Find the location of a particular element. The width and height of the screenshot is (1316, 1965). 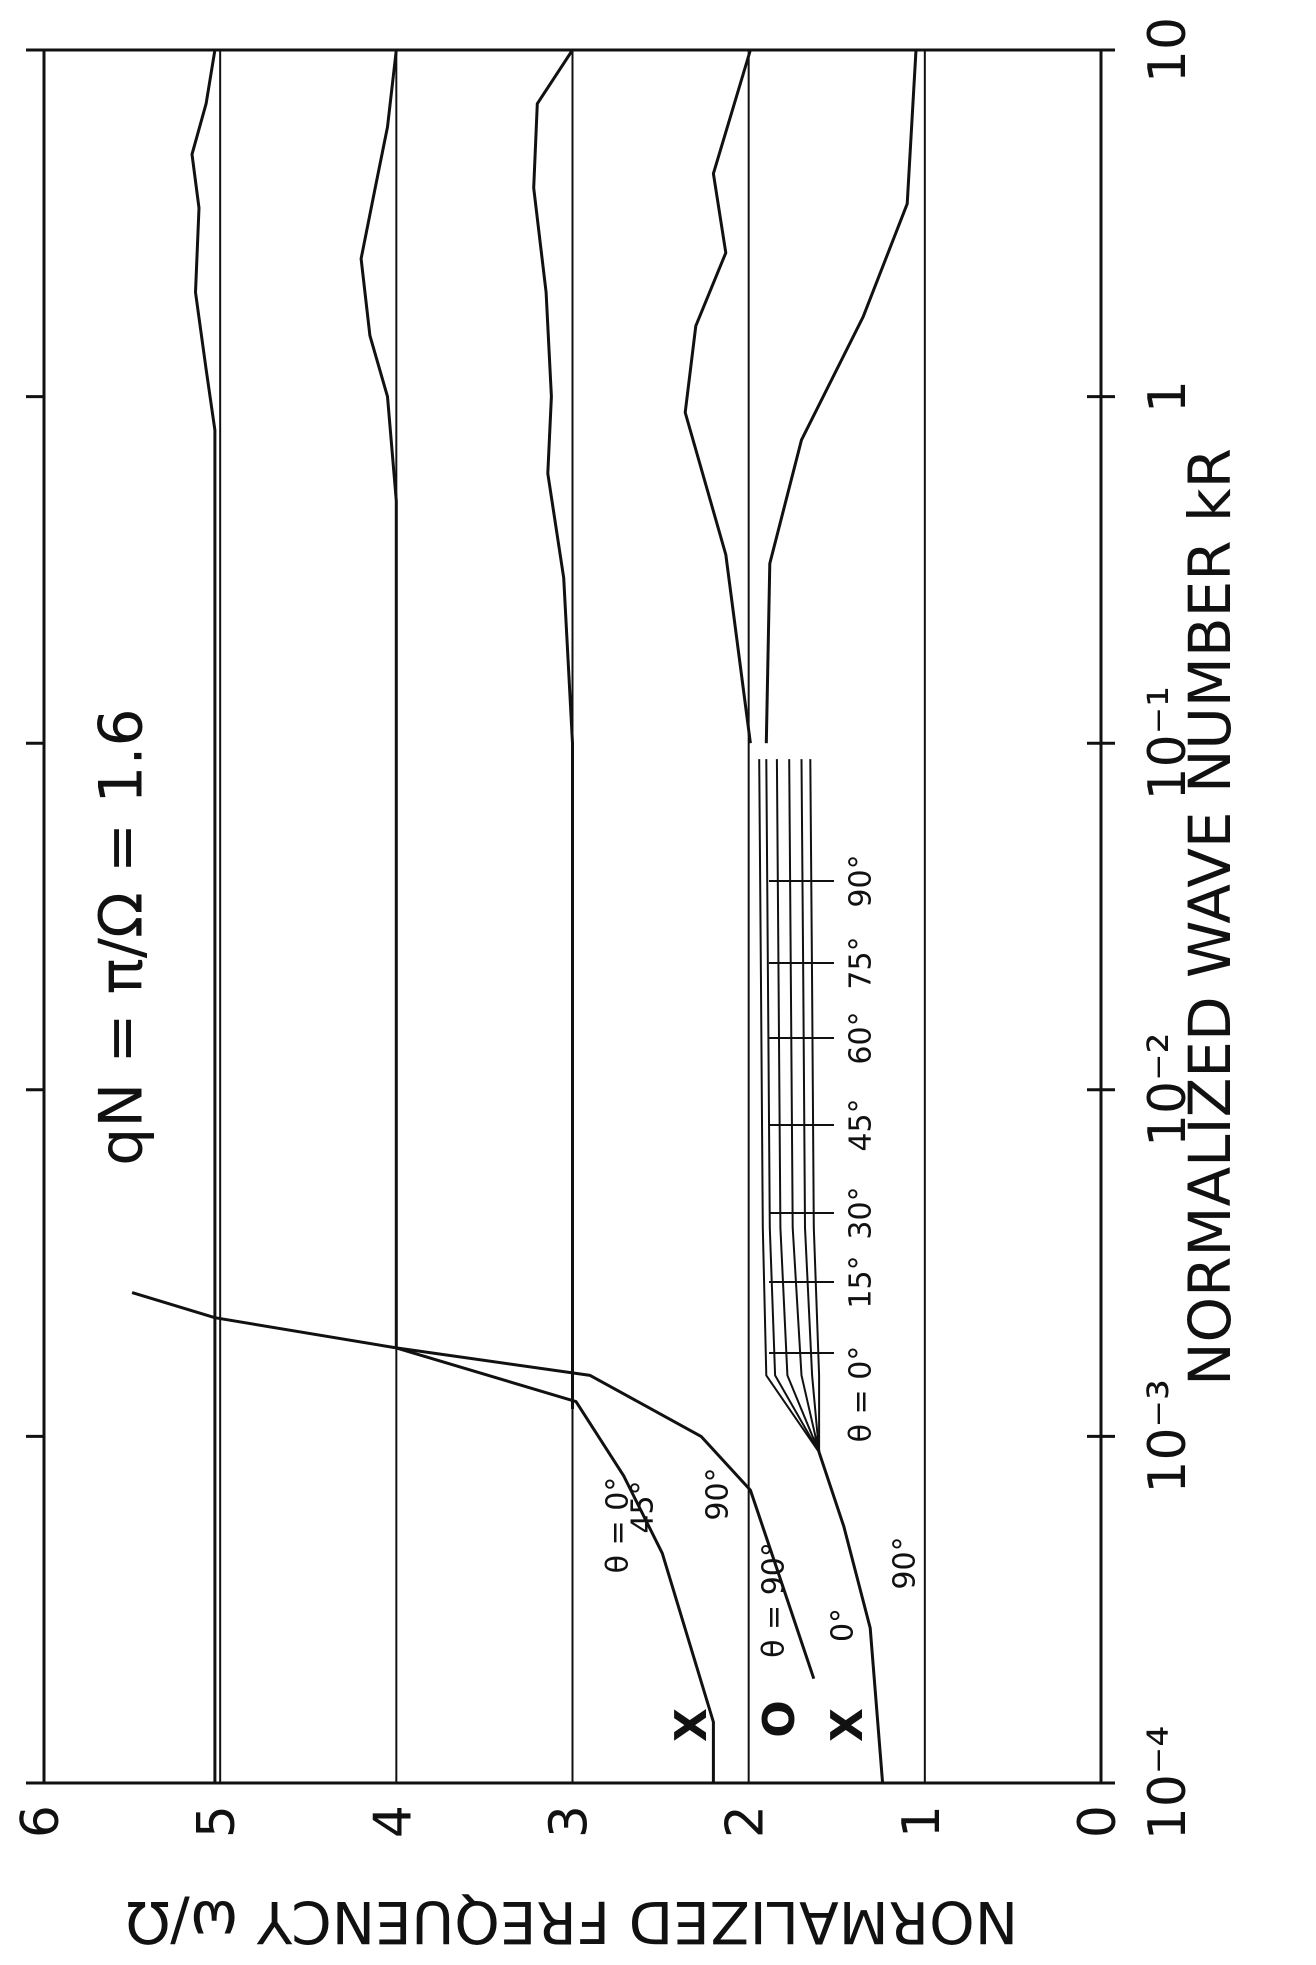

annotation: O is located at coordinates (779, 1718).